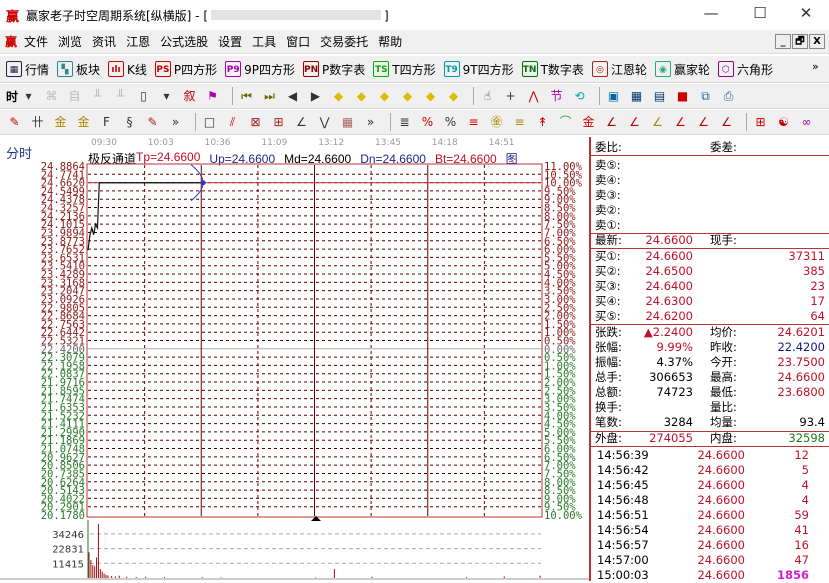 Image resolution: width=829 pixels, height=583 pixels. Describe the element at coordinates (138, 42) in the screenshot. I see `menu-item-3: 江恩` at that location.